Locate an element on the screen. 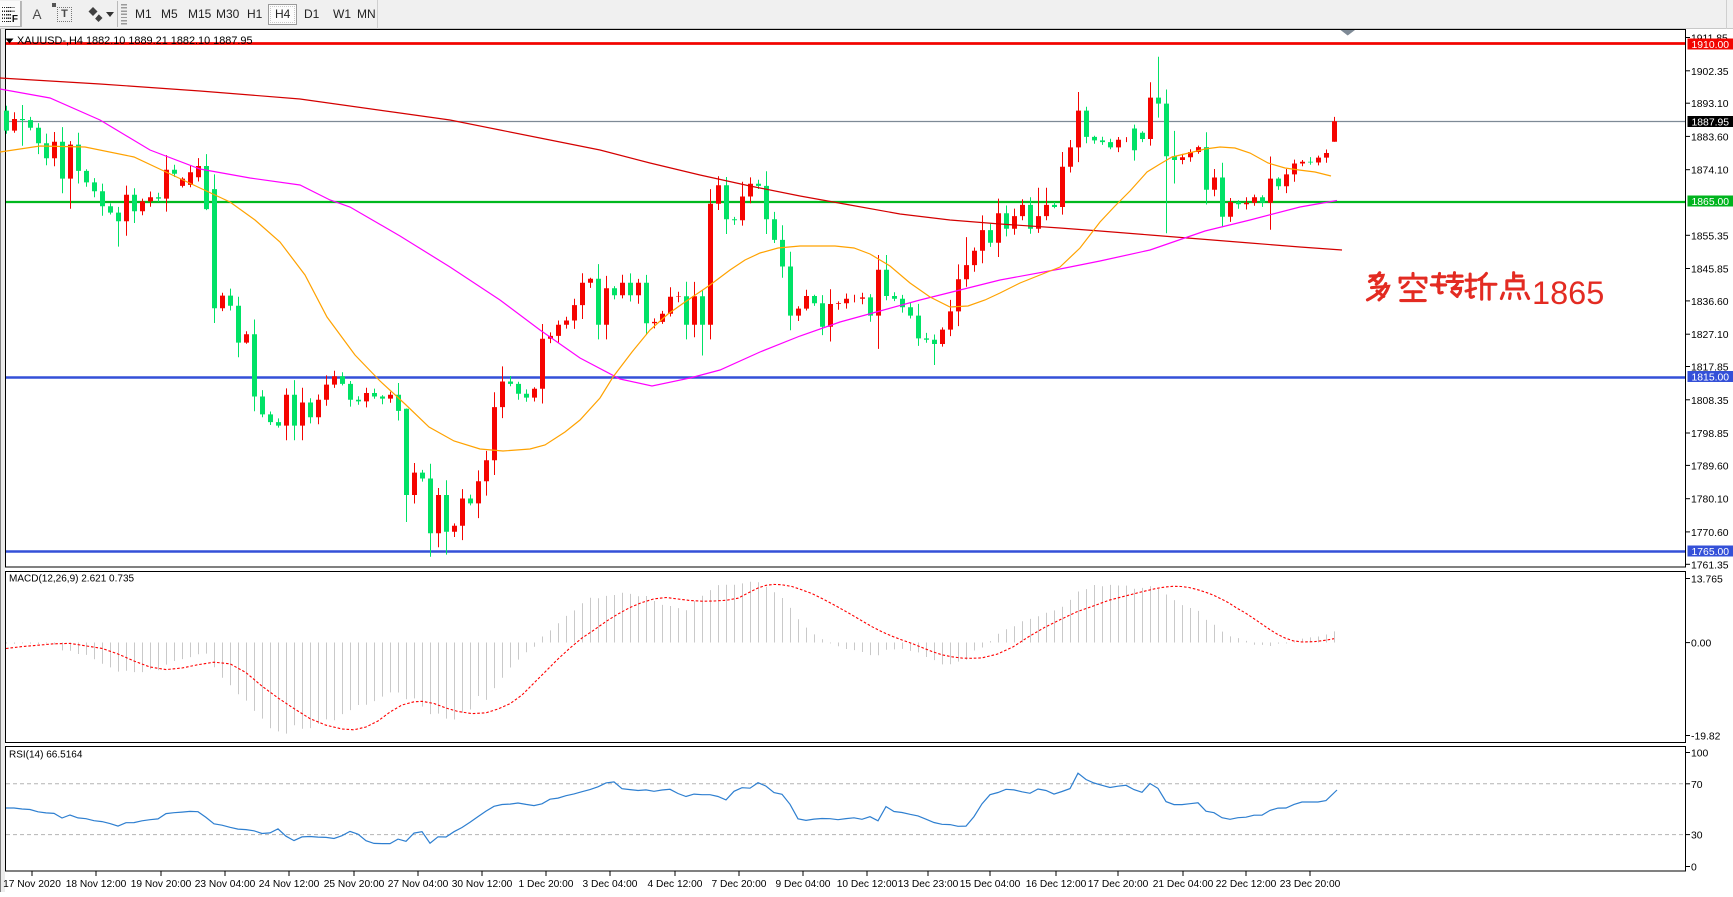 The image size is (1733, 897). svg-text: 27 Nov 04:00 is located at coordinates (418, 884).